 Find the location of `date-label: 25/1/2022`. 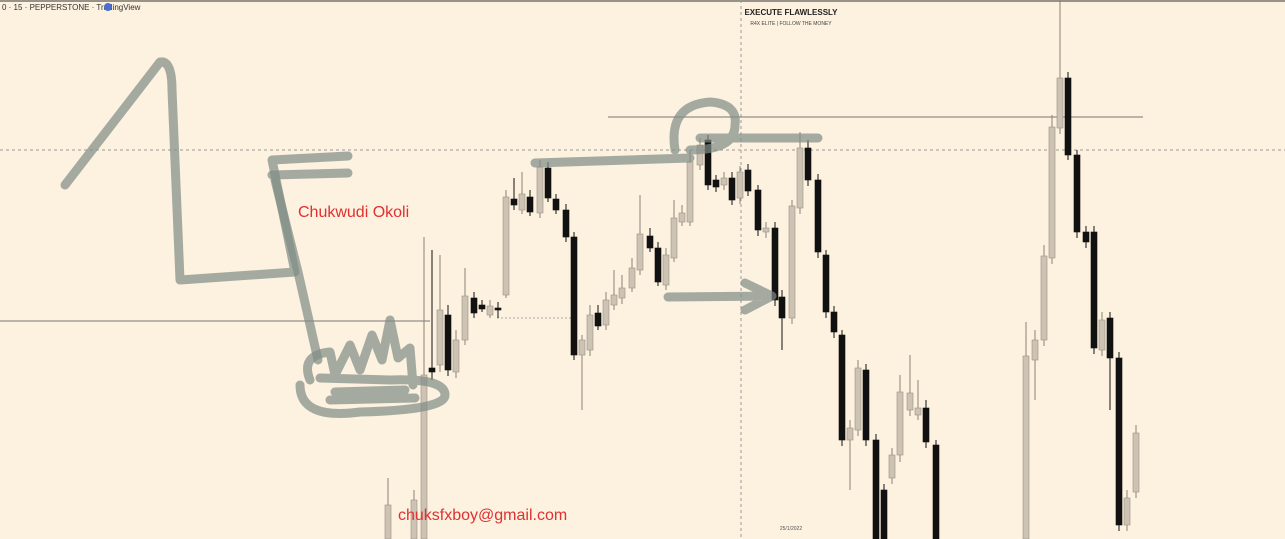

date-label: 25/1/2022 is located at coordinates (791, 529).